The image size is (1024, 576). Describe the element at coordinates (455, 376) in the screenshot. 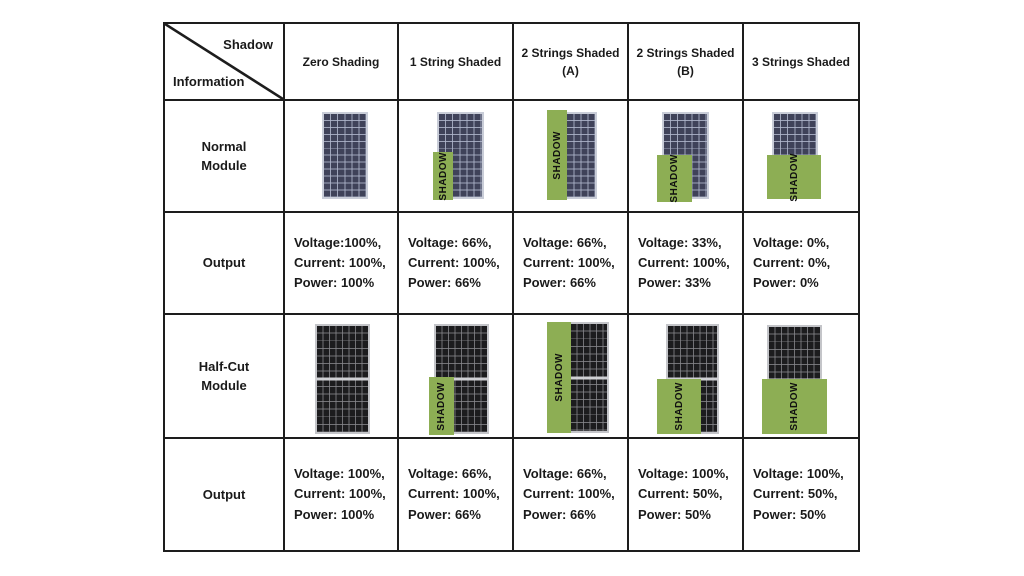

I see `halfcut-module-1-string-cell: SHADOW` at that location.